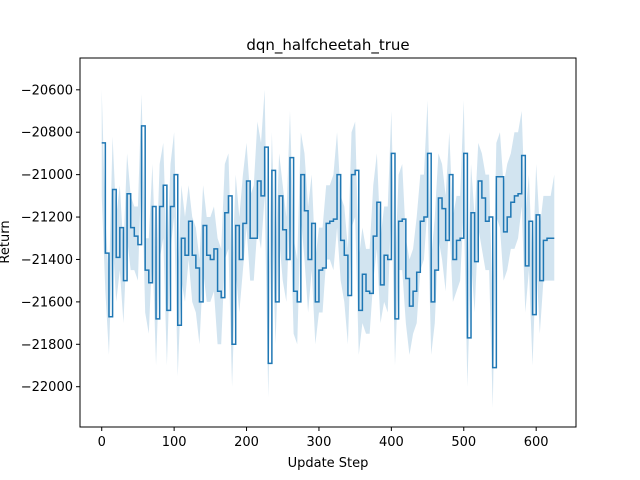  I want to click on x-axis-ticks: 0 100 200 300 400 500 600, so click(323, 438).